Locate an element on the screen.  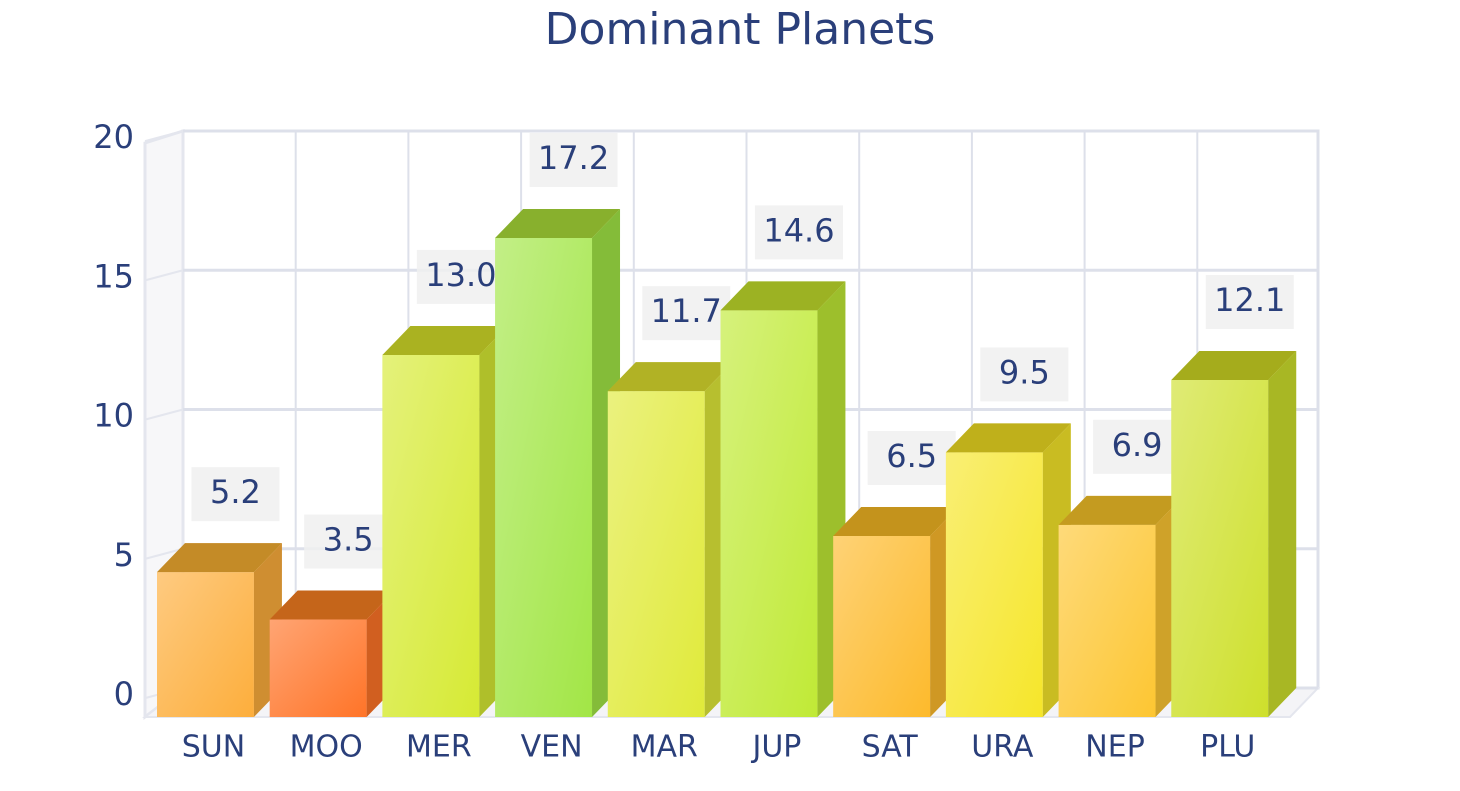
bar-side is located at coordinates (1282, 534).